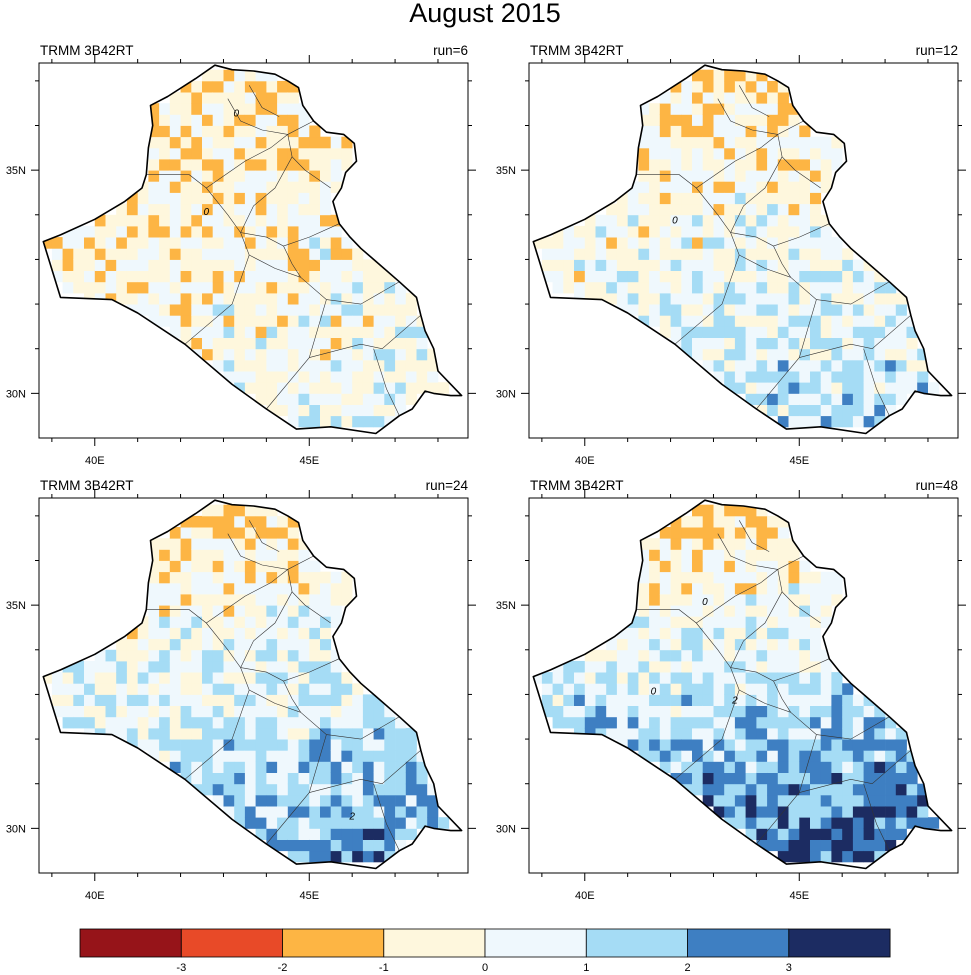 The image size is (971, 975). Describe the element at coordinates (738, 943) in the screenshot. I see `colorbar-swatch` at that location.